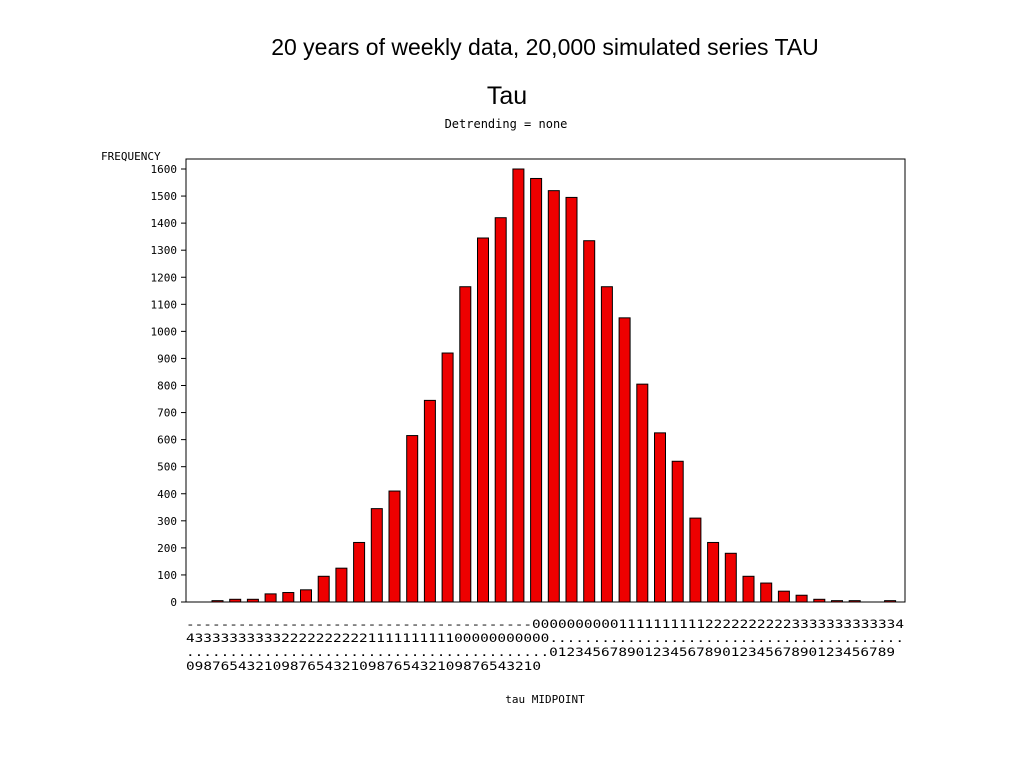 The image size is (1024, 768). Describe the element at coordinates (167, 358) in the screenshot. I see `y-tick-label: 900` at that location.